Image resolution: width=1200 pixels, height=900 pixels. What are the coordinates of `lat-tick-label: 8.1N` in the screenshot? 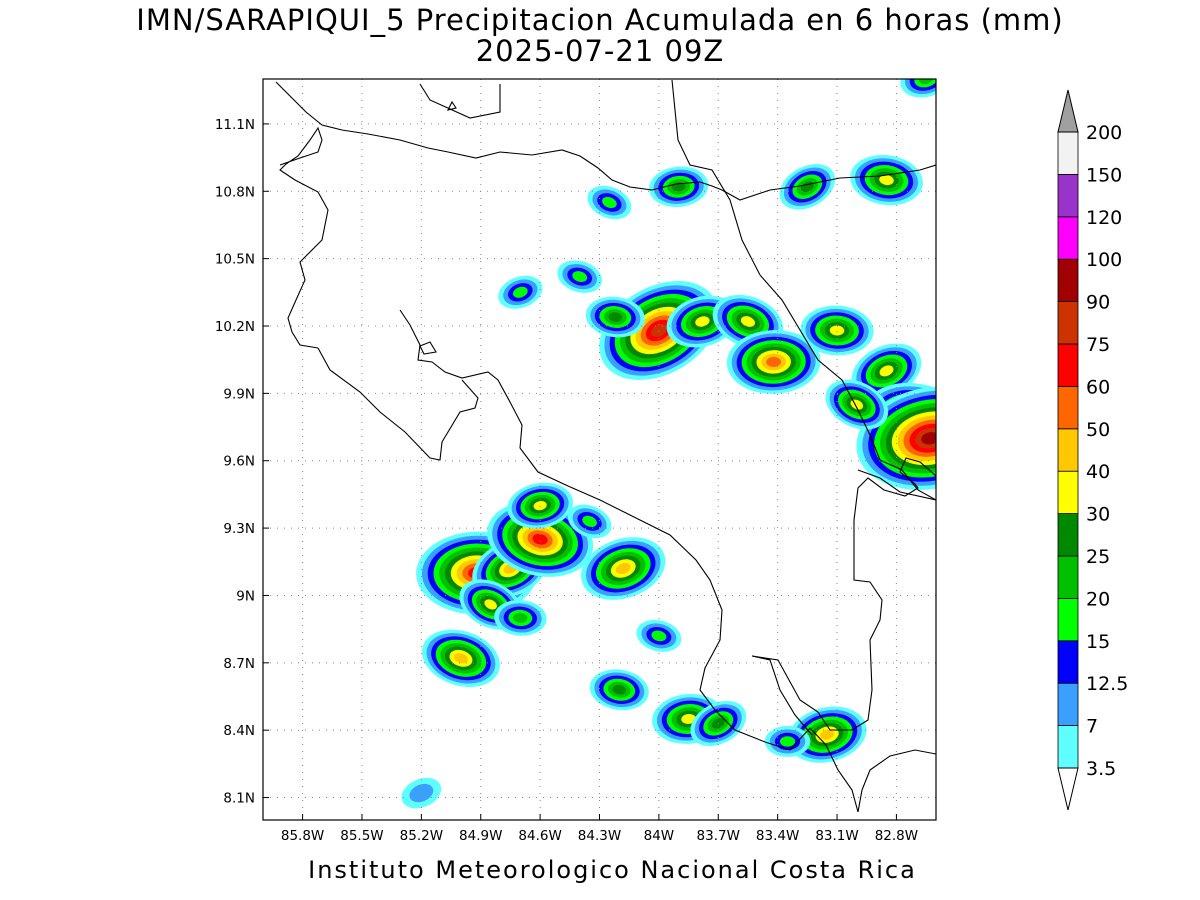 It's located at (239, 799).